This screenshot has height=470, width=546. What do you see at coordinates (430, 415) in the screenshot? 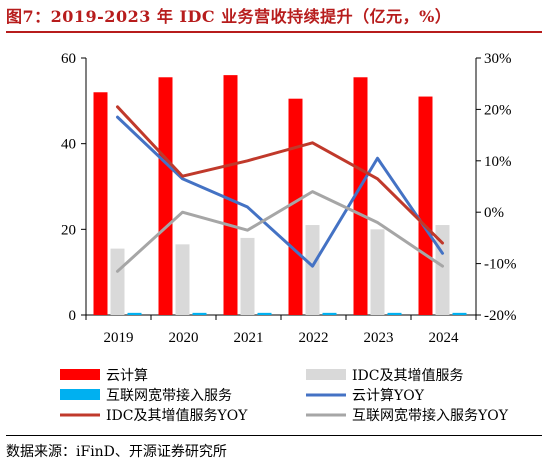
I see `legend-label: 互联网宽带接入服务YOY` at bounding box center [430, 415].